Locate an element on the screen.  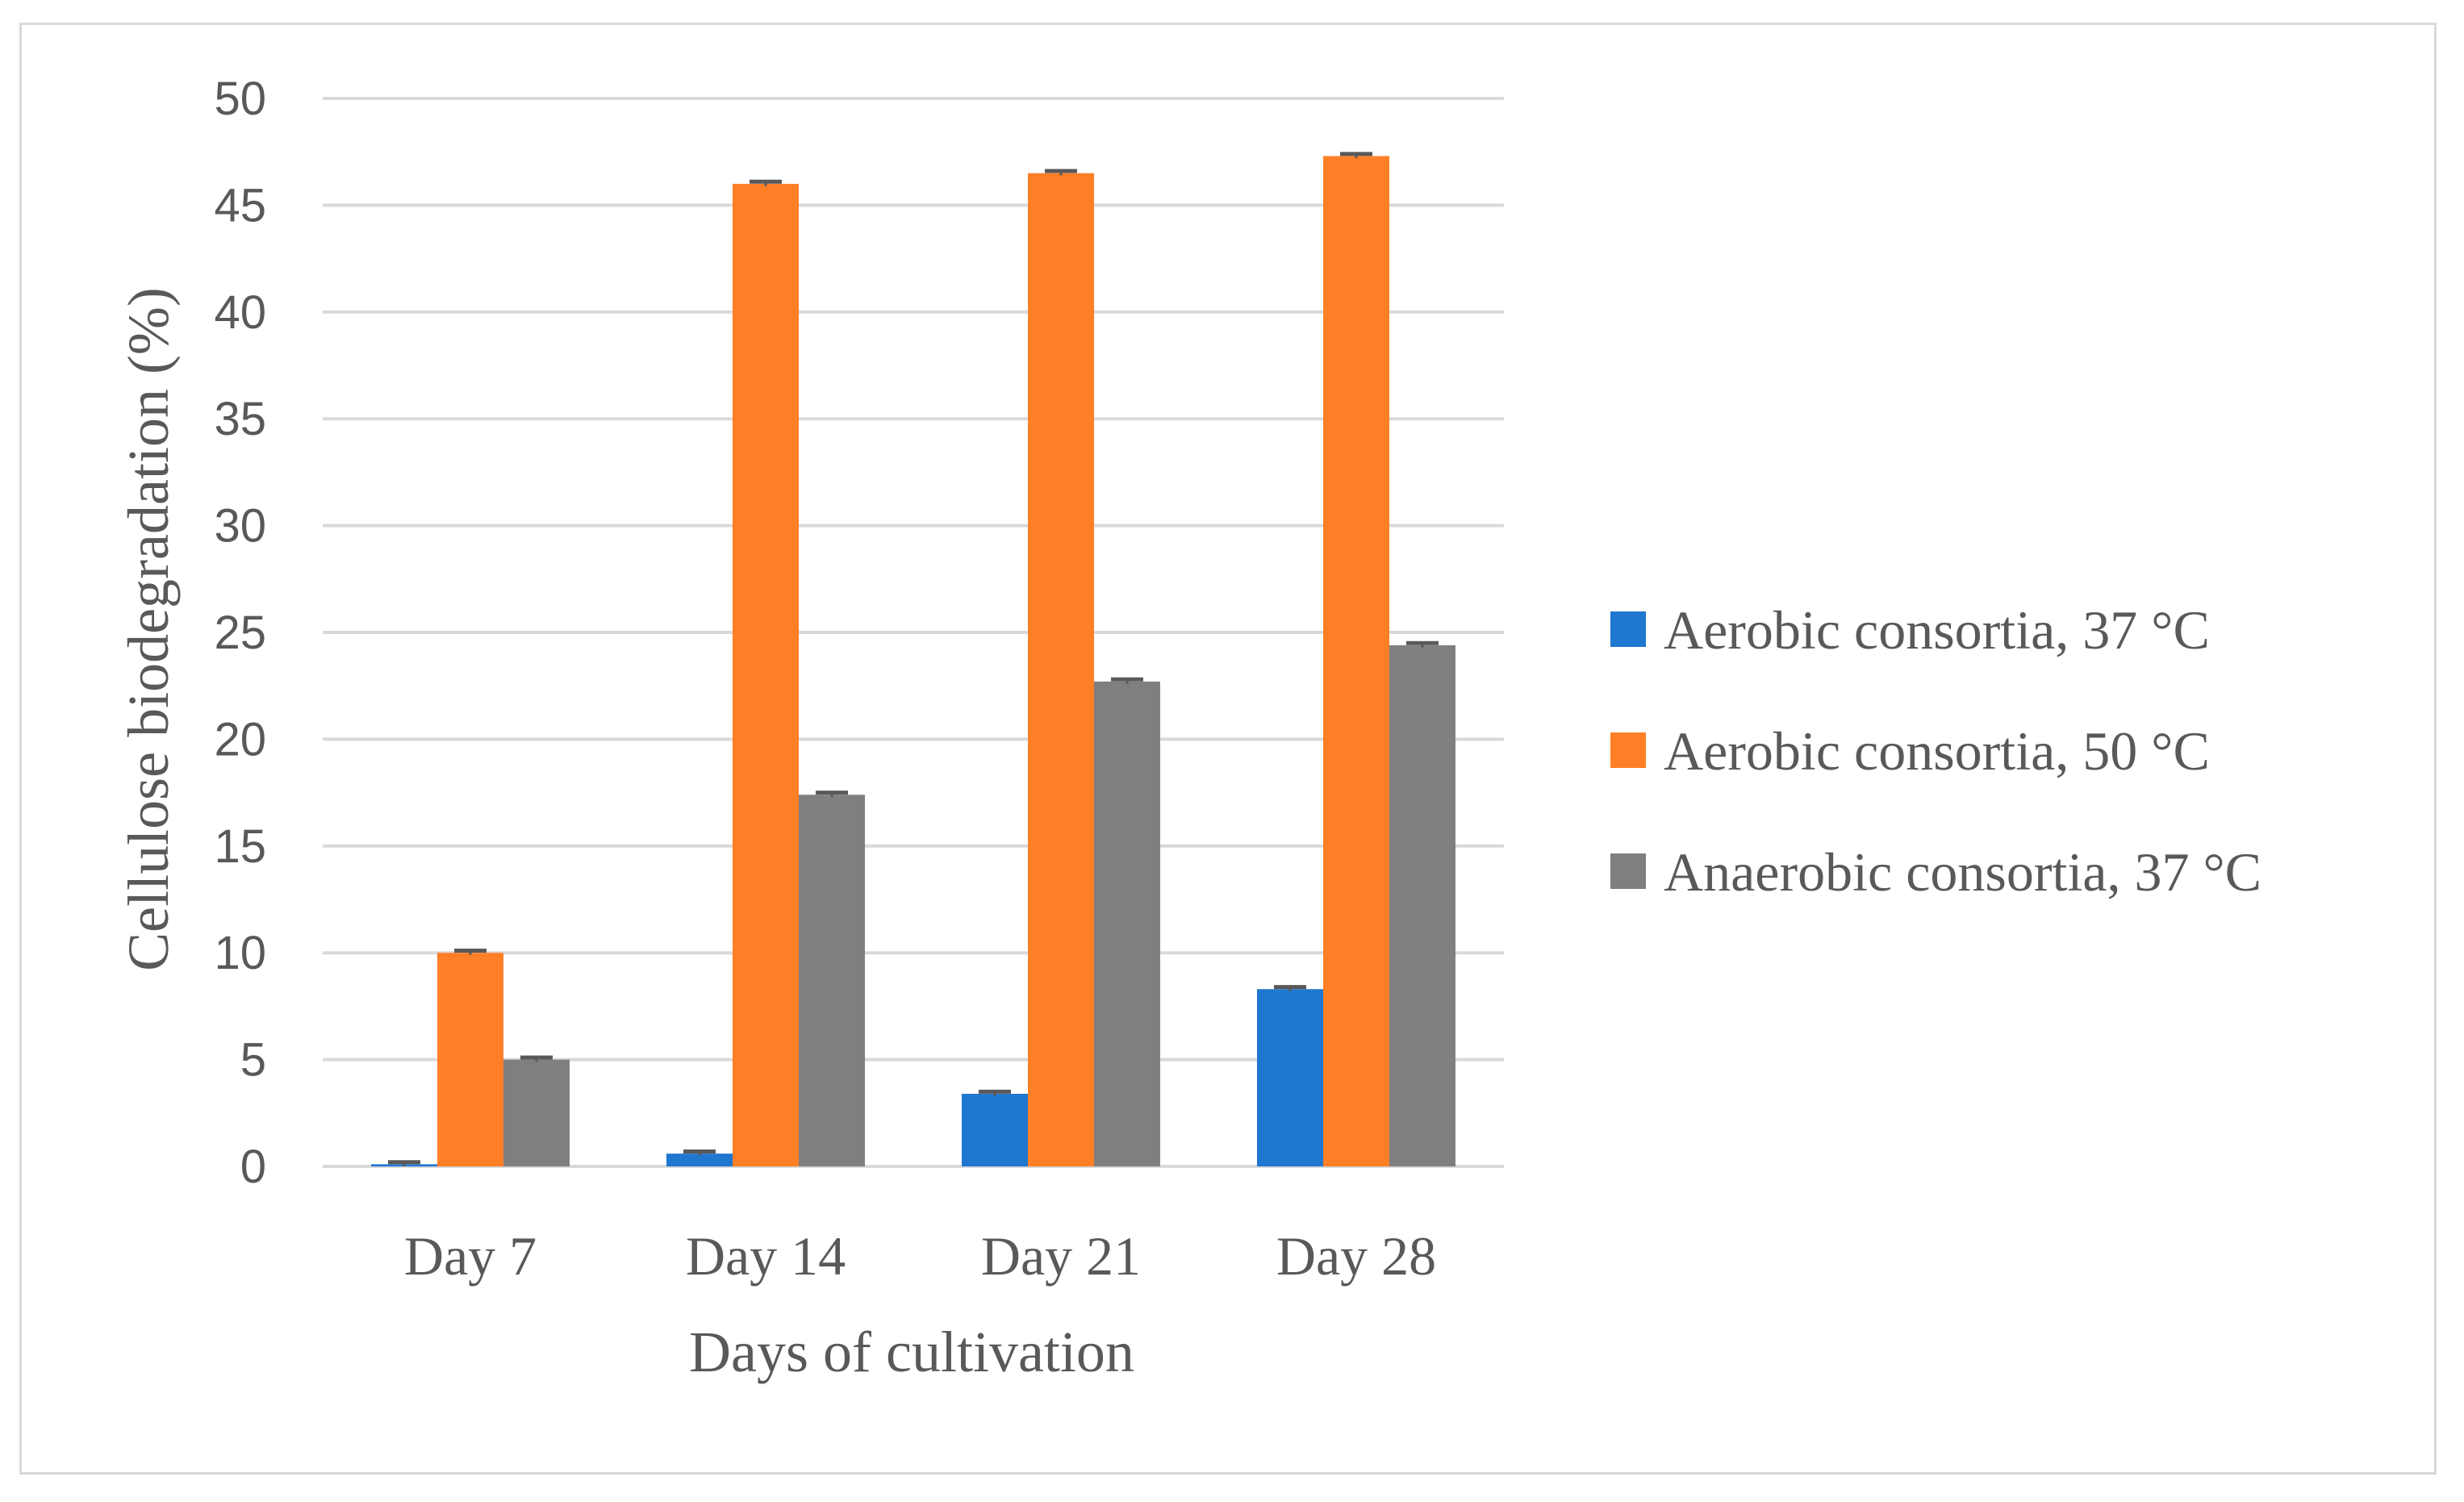
y-tick-label: 50 is located at coordinates (240, 99).